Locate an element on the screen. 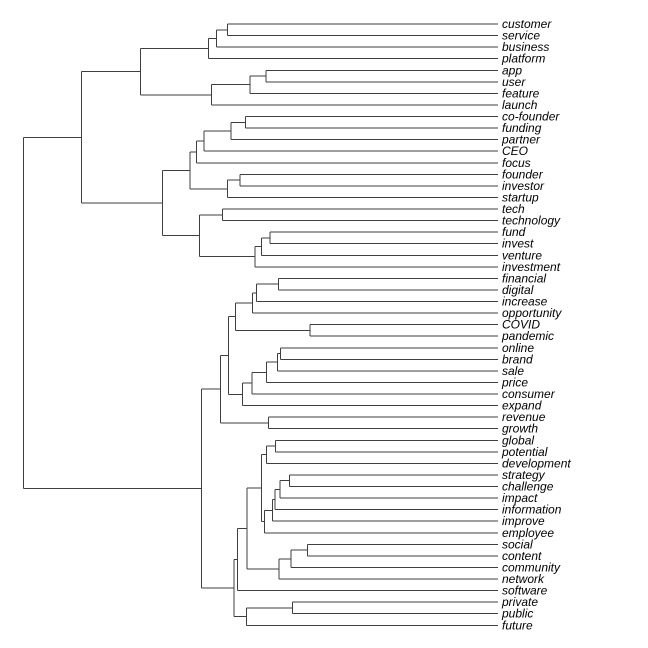  leaf-label-investment: investment is located at coordinates (531, 267).